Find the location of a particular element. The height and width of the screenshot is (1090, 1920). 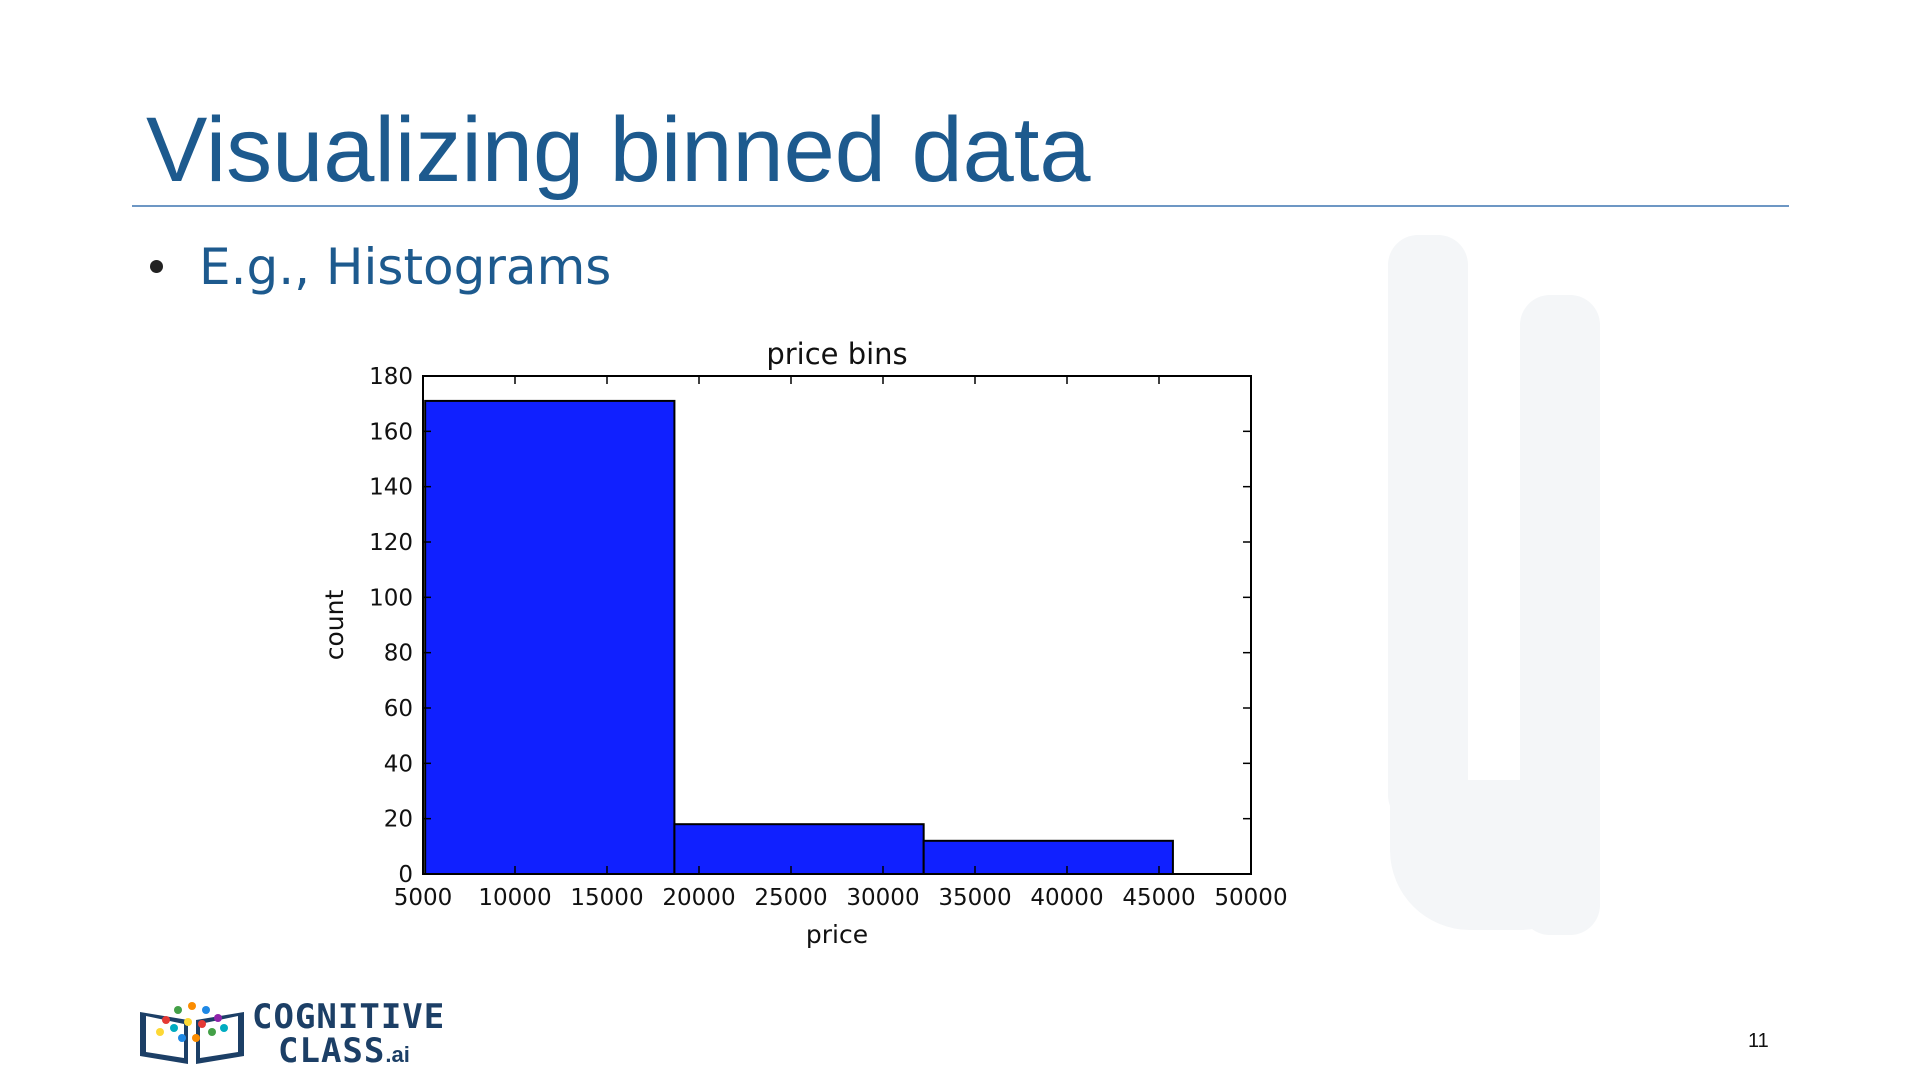

y-tick-label: 160 is located at coordinates (391, 432).